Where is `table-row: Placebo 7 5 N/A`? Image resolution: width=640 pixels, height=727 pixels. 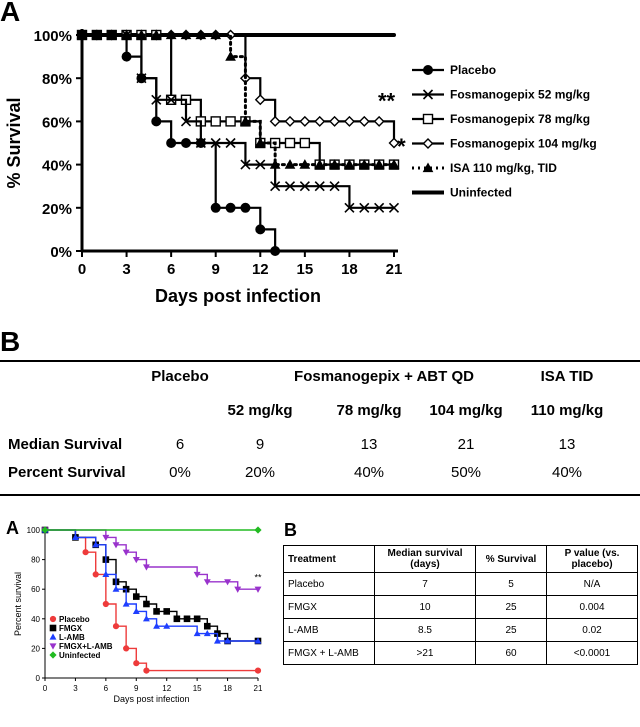 table-row: Placebo 7 5 N/A is located at coordinates (460, 584).